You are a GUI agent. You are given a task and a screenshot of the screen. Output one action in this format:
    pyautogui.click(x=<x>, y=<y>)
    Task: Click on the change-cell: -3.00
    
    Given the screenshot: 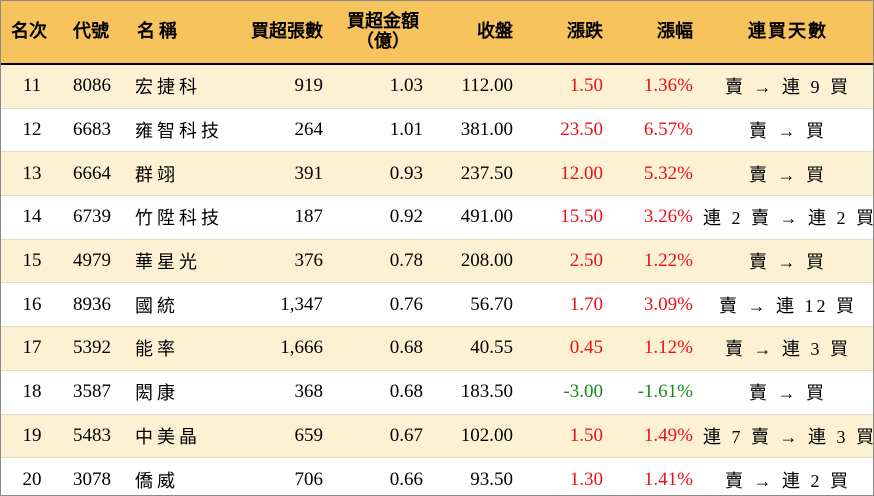 What is the action you would take?
    pyautogui.click(x=568, y=392)
    